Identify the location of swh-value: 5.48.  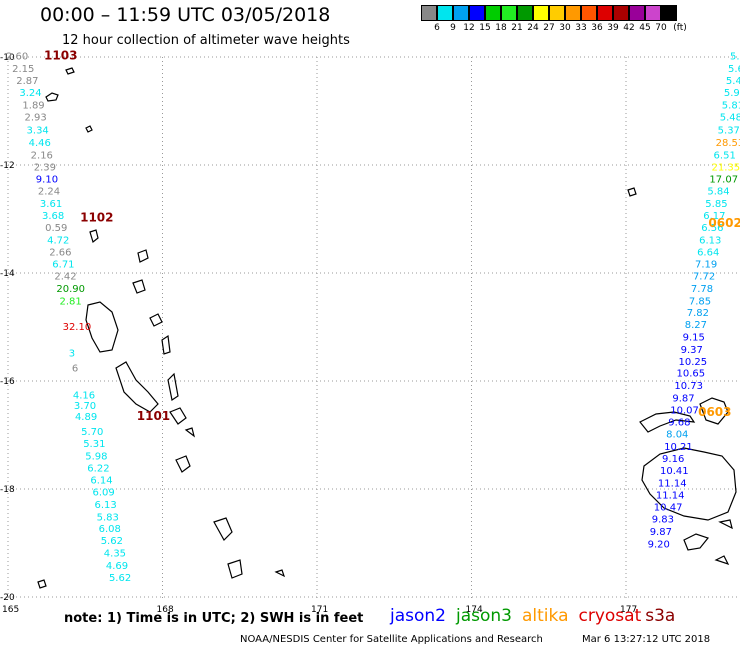
(733, 81).